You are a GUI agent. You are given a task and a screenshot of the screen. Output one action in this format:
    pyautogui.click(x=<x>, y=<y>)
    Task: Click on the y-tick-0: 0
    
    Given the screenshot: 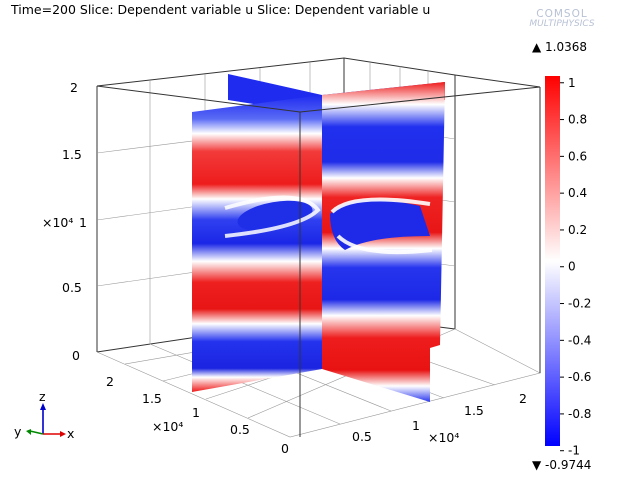 What is the action you would take?
    pyautogui.click(x=285, y=448)
    